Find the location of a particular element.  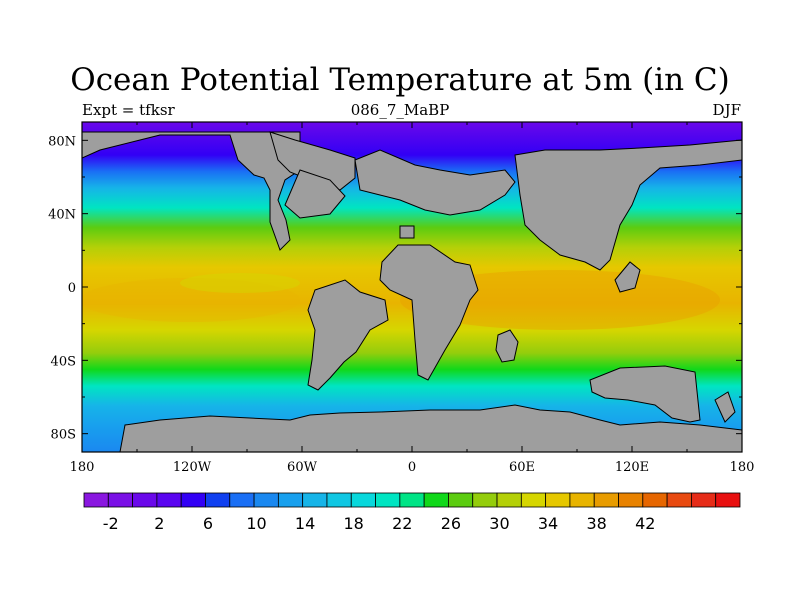

colorbar is located at coordinates (412, 500).